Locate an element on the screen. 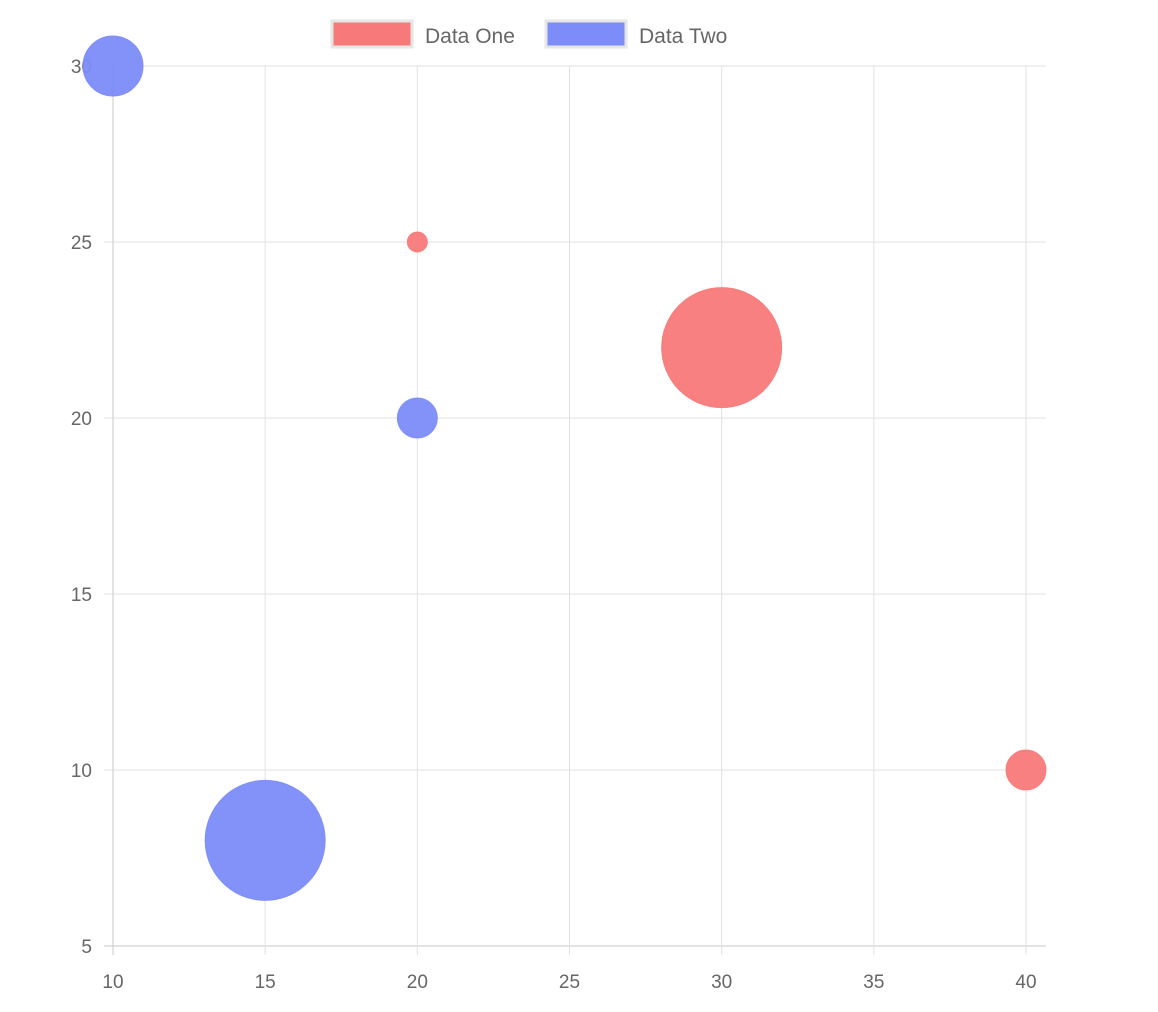 This screenshot has width=1158, height=1012. x-tick-label: 35 is located at coordinates (873, 982).